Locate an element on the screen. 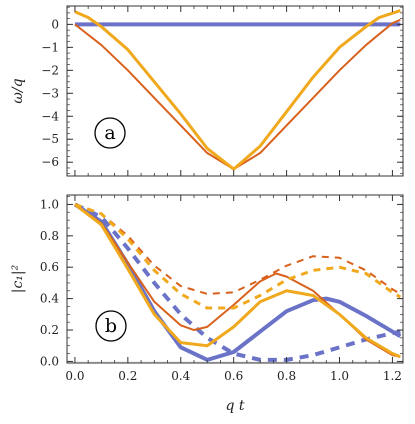 This screenshot has width=415, height=424. x-tick-label: 0.0 is located at coordinates (74, 376).